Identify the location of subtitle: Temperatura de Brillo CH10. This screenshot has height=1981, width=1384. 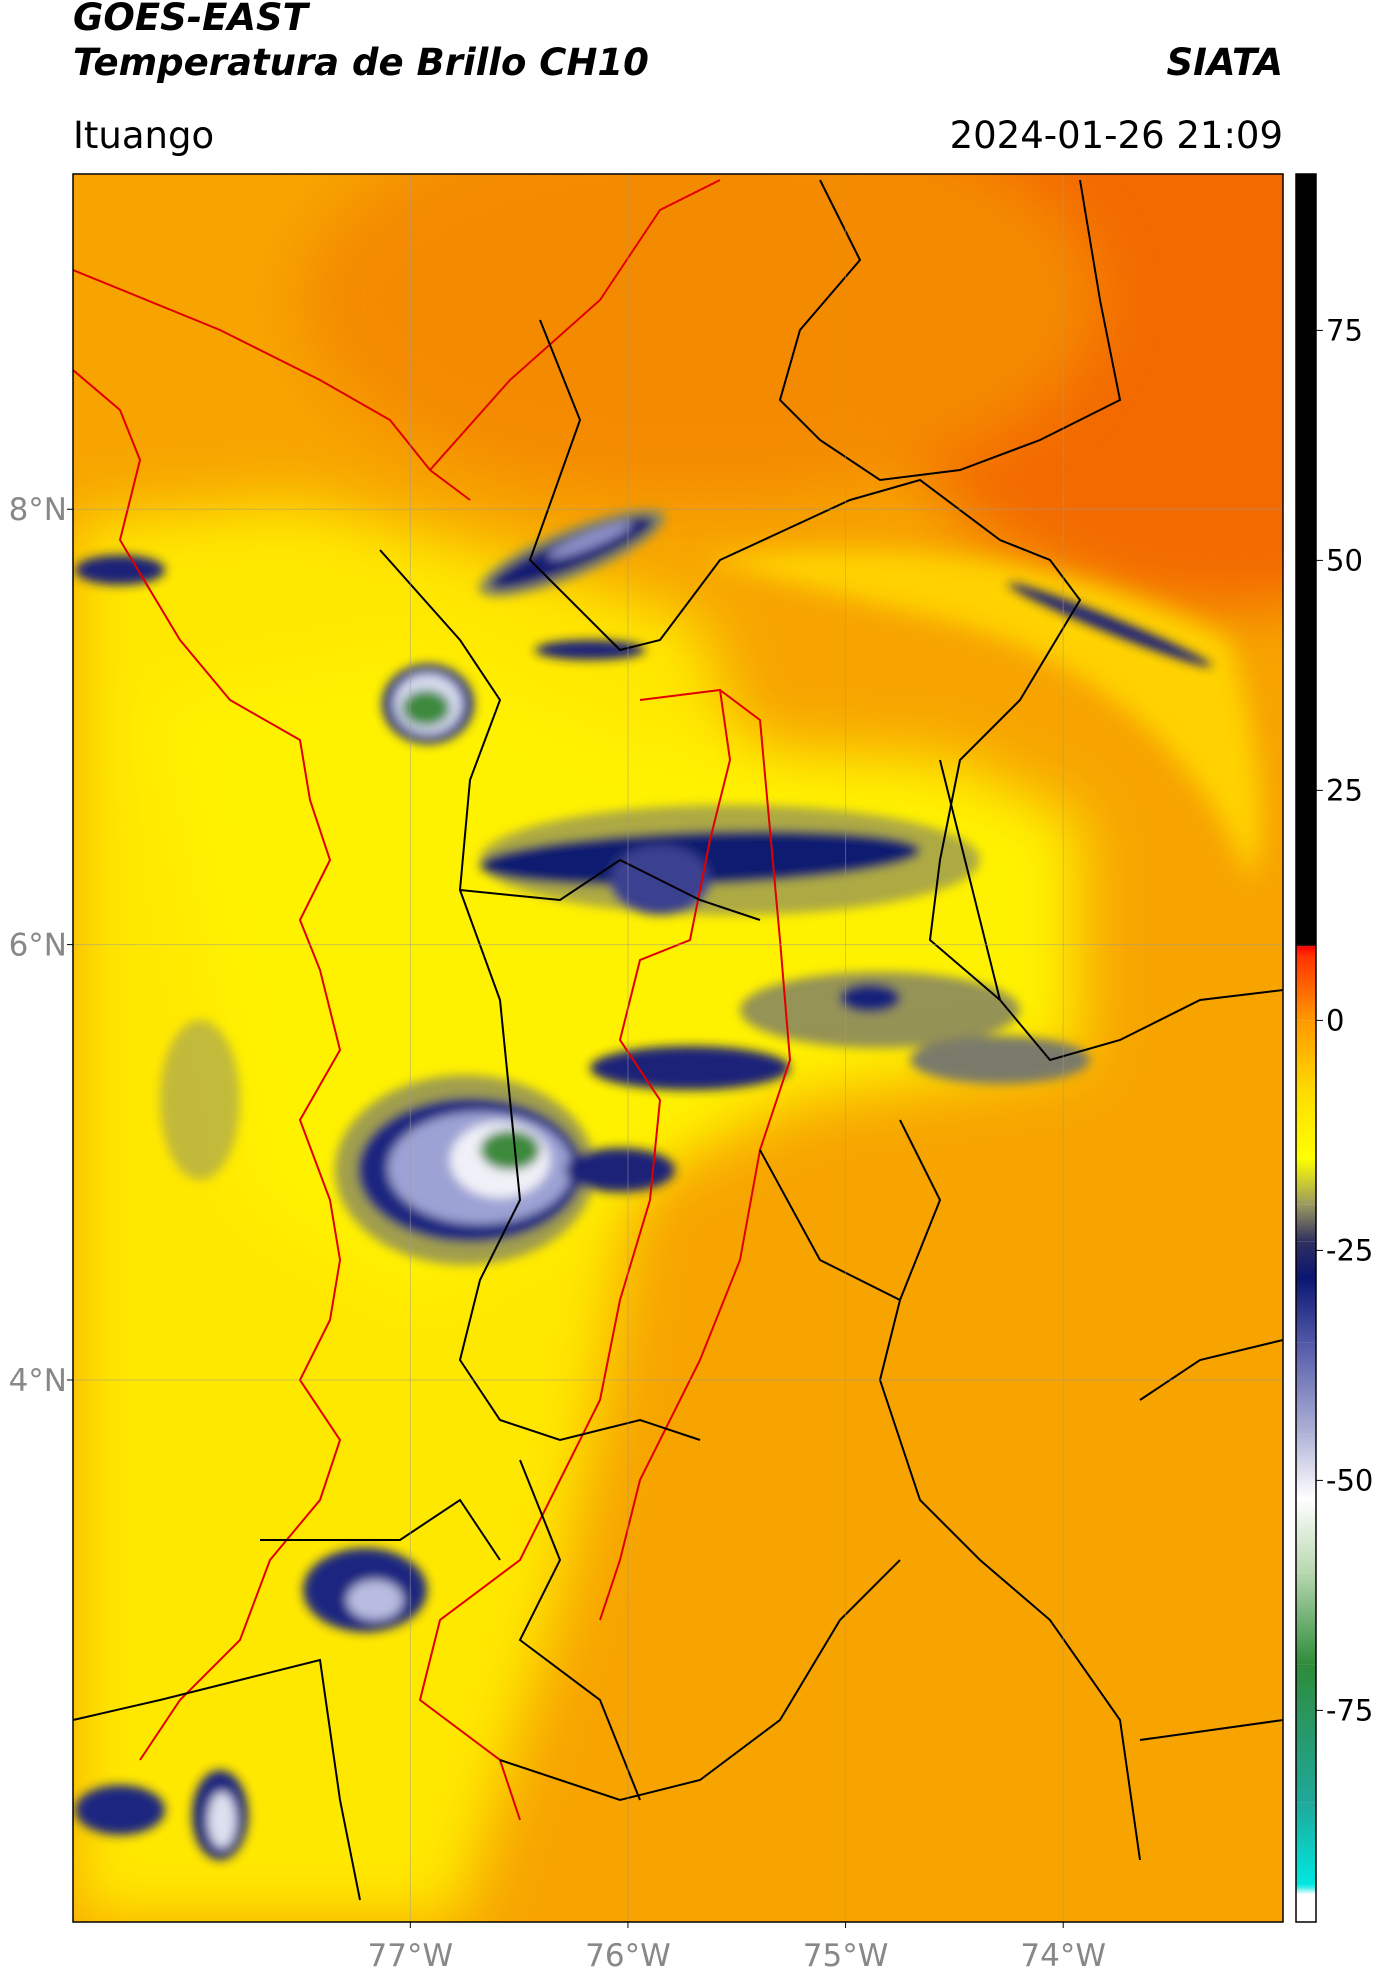
(361, 62).